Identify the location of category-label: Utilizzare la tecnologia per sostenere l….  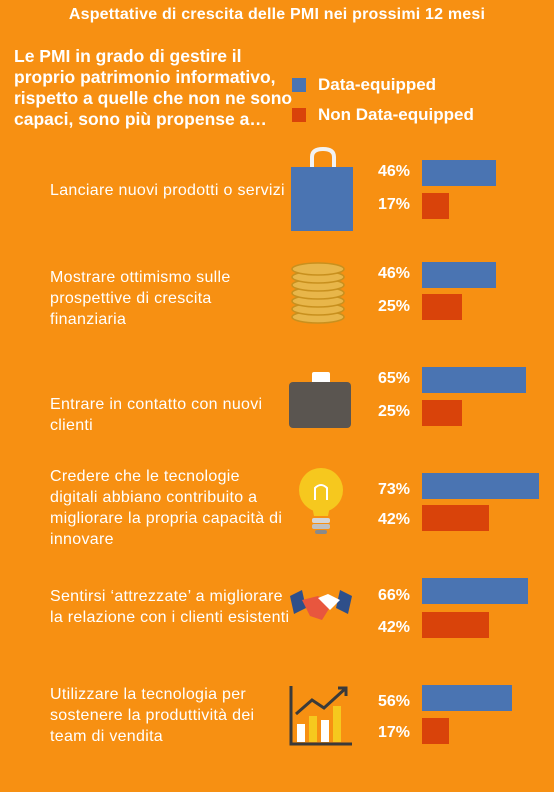
(152, 715).